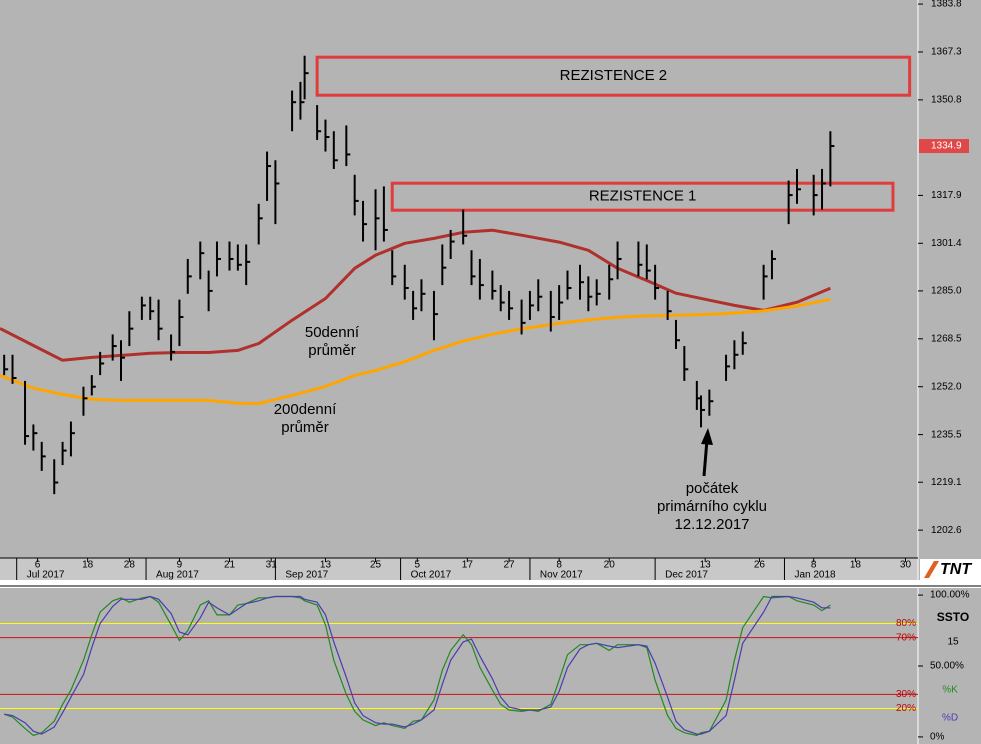 This screenshot has height=744, width=981. I want to click on arrow-shaft, so click(705, 458).